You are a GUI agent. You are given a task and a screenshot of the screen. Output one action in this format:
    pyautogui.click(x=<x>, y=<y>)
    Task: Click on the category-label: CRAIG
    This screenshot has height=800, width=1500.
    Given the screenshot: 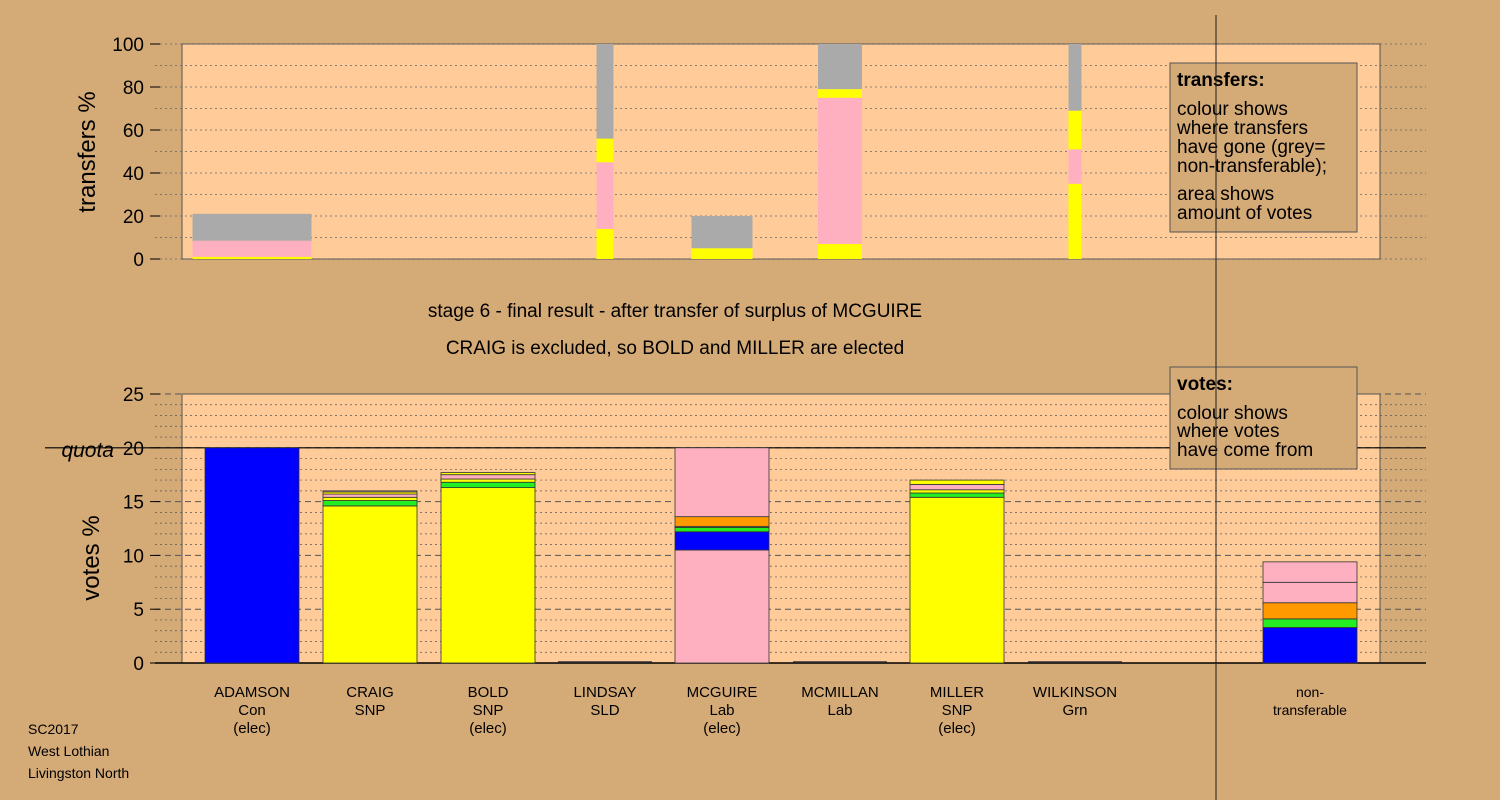 What is the action you would take?
    pyautogui.click(x=370, y=692)
    